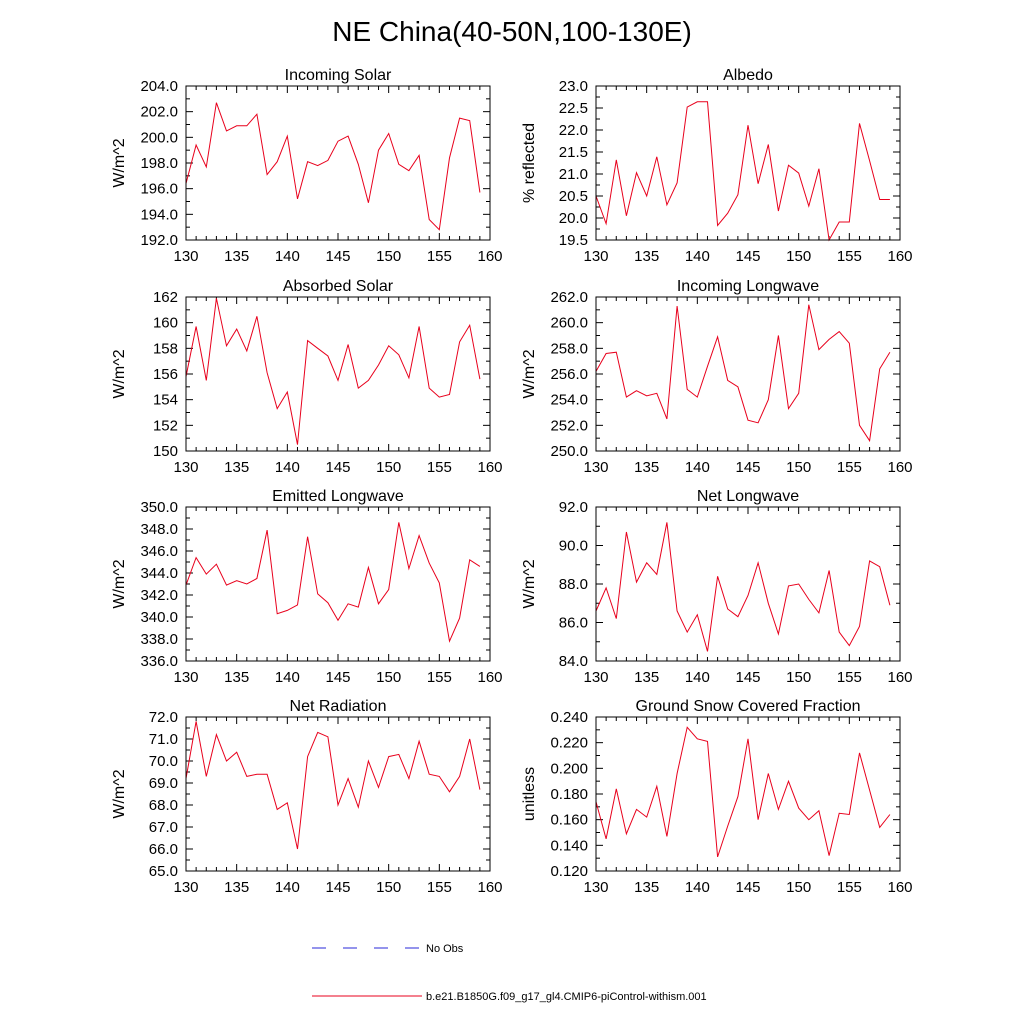  What do you see at coordinates (573, 108) in the screenshot?
I see `y-tick-label: 22.5` at bounding box center [573, 108].